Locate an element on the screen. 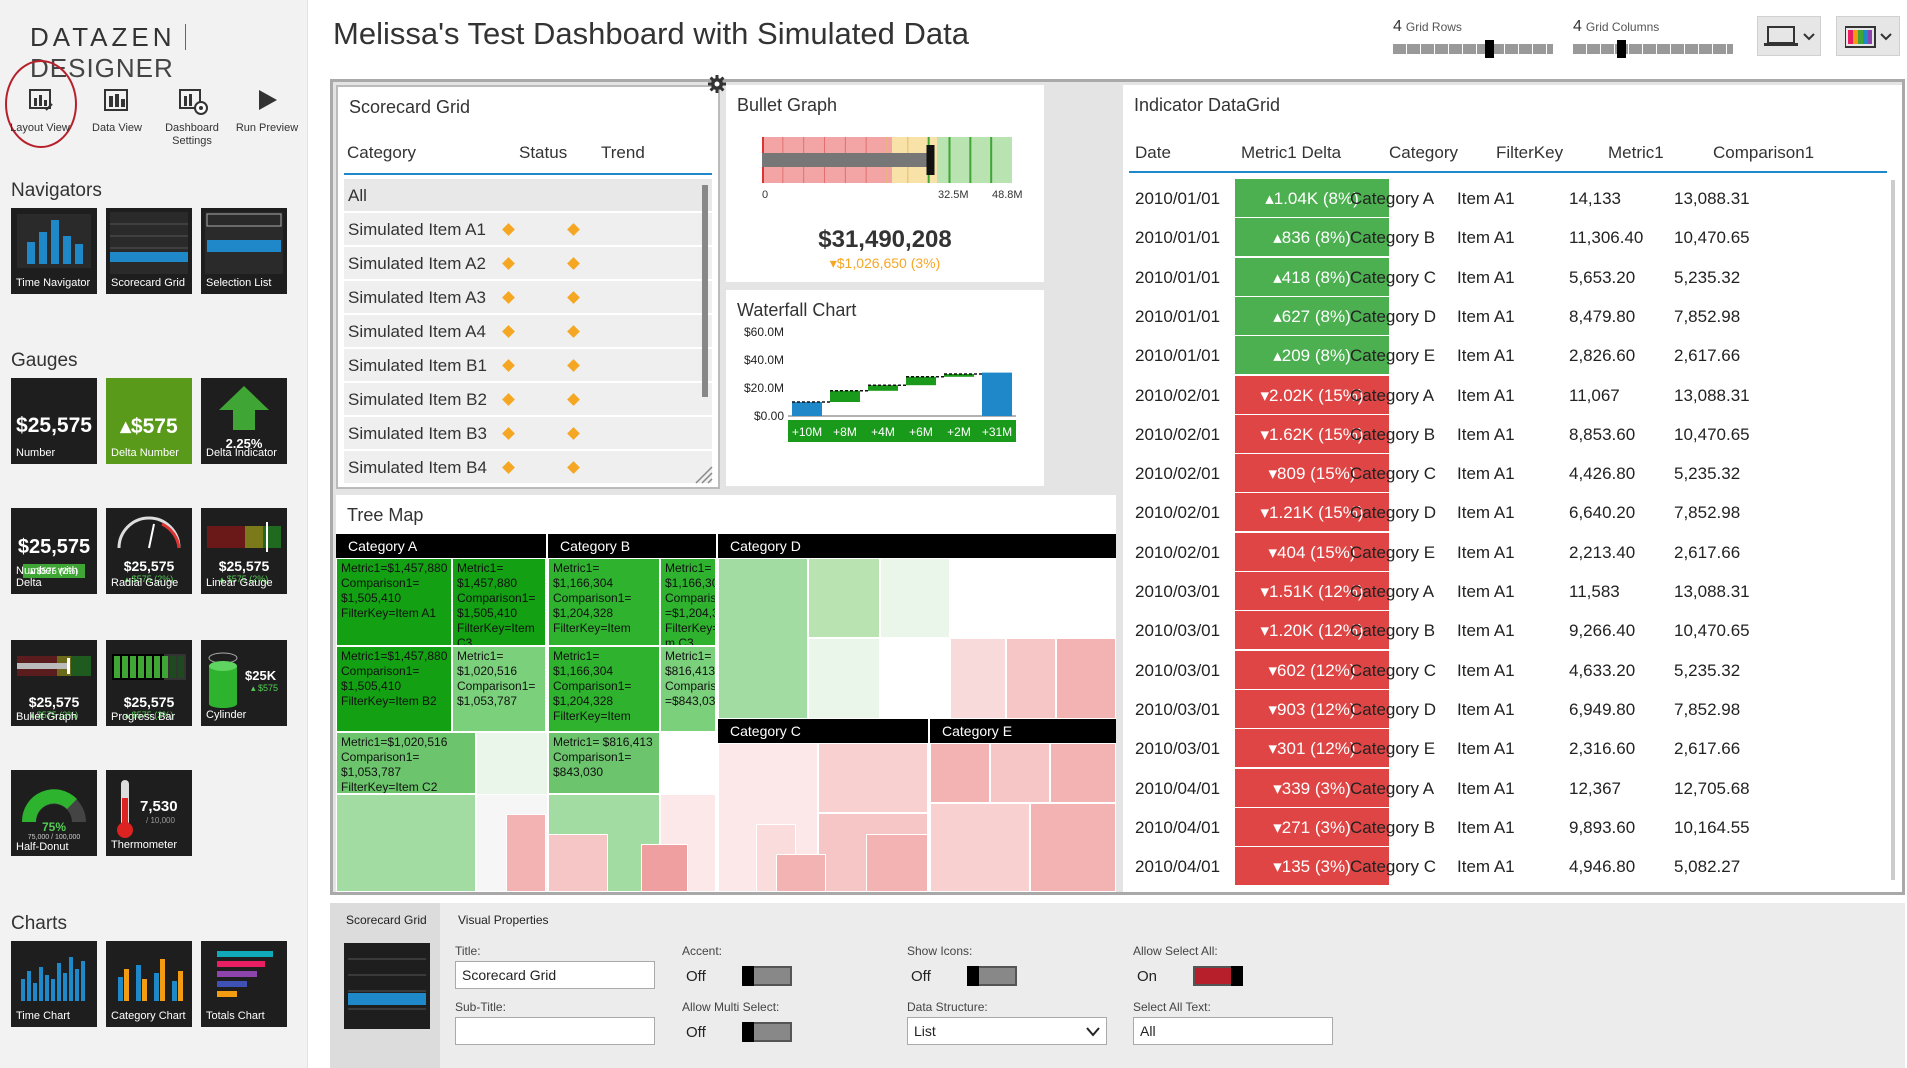  grid-columns-slider is located at coordinates (1653, 49).